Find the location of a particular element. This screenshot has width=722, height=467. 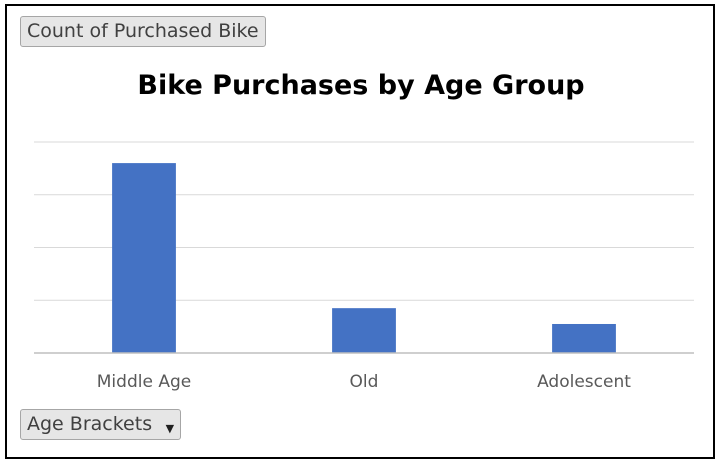

value-field-button: Count of Purchased Bike is located at coordinates (143, 31).